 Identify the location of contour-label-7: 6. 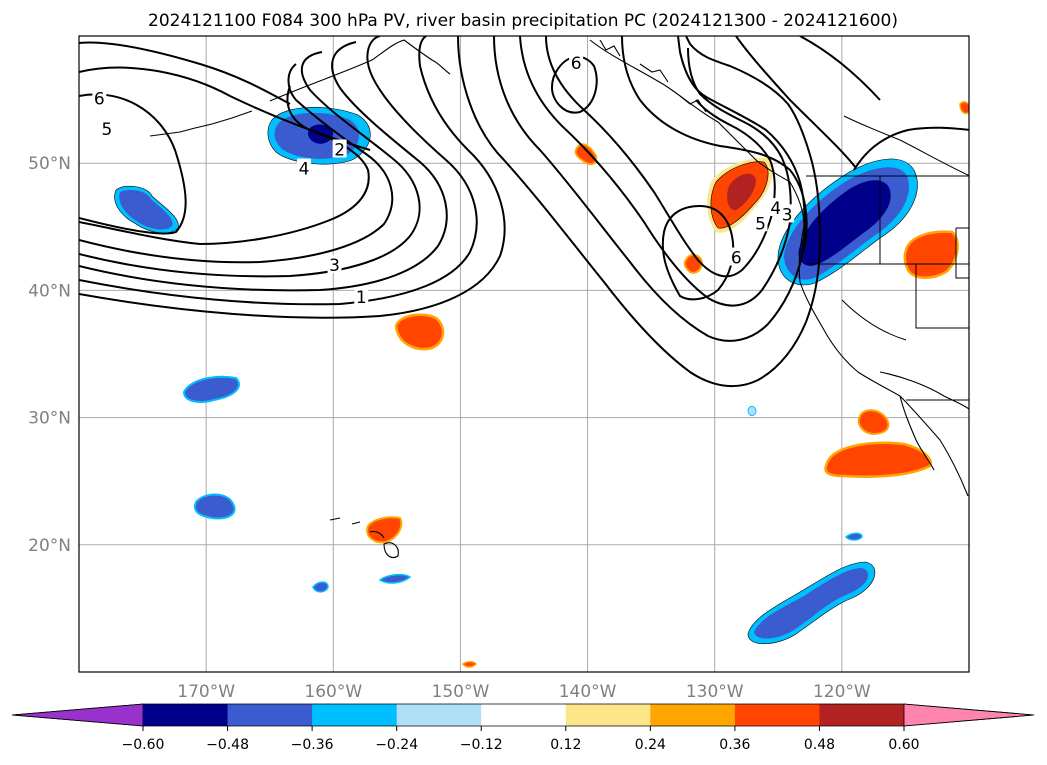
(736, 259).